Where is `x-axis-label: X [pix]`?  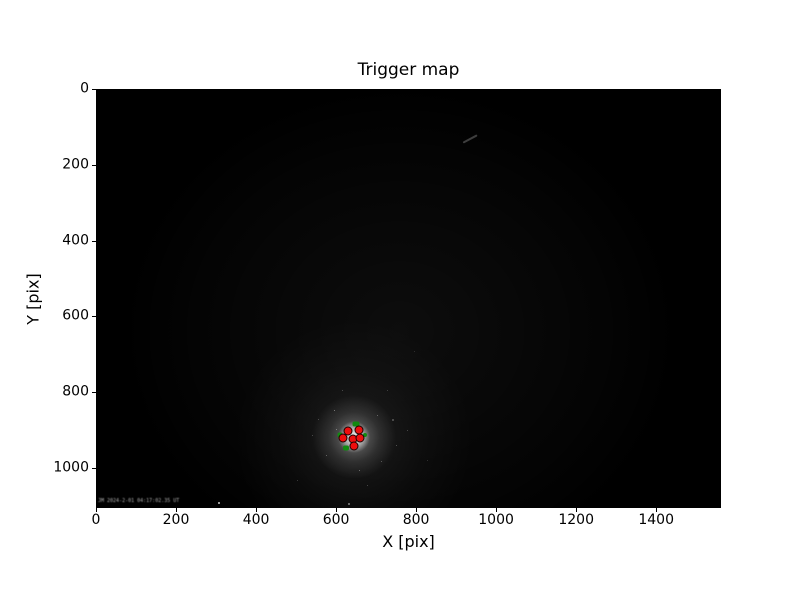
x-axis-label: X [pix] is located at coordinates (408, 541).